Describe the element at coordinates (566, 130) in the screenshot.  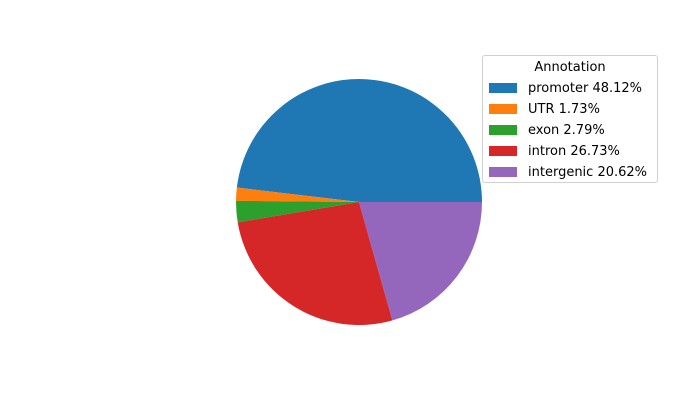
I see `legend-label: exon 2.79%` at that location.